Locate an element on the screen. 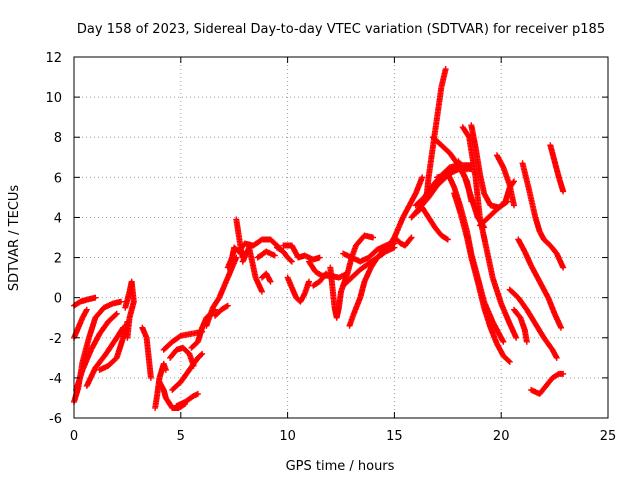  x-tick-label: 0 is located at coordinates (74, 436).